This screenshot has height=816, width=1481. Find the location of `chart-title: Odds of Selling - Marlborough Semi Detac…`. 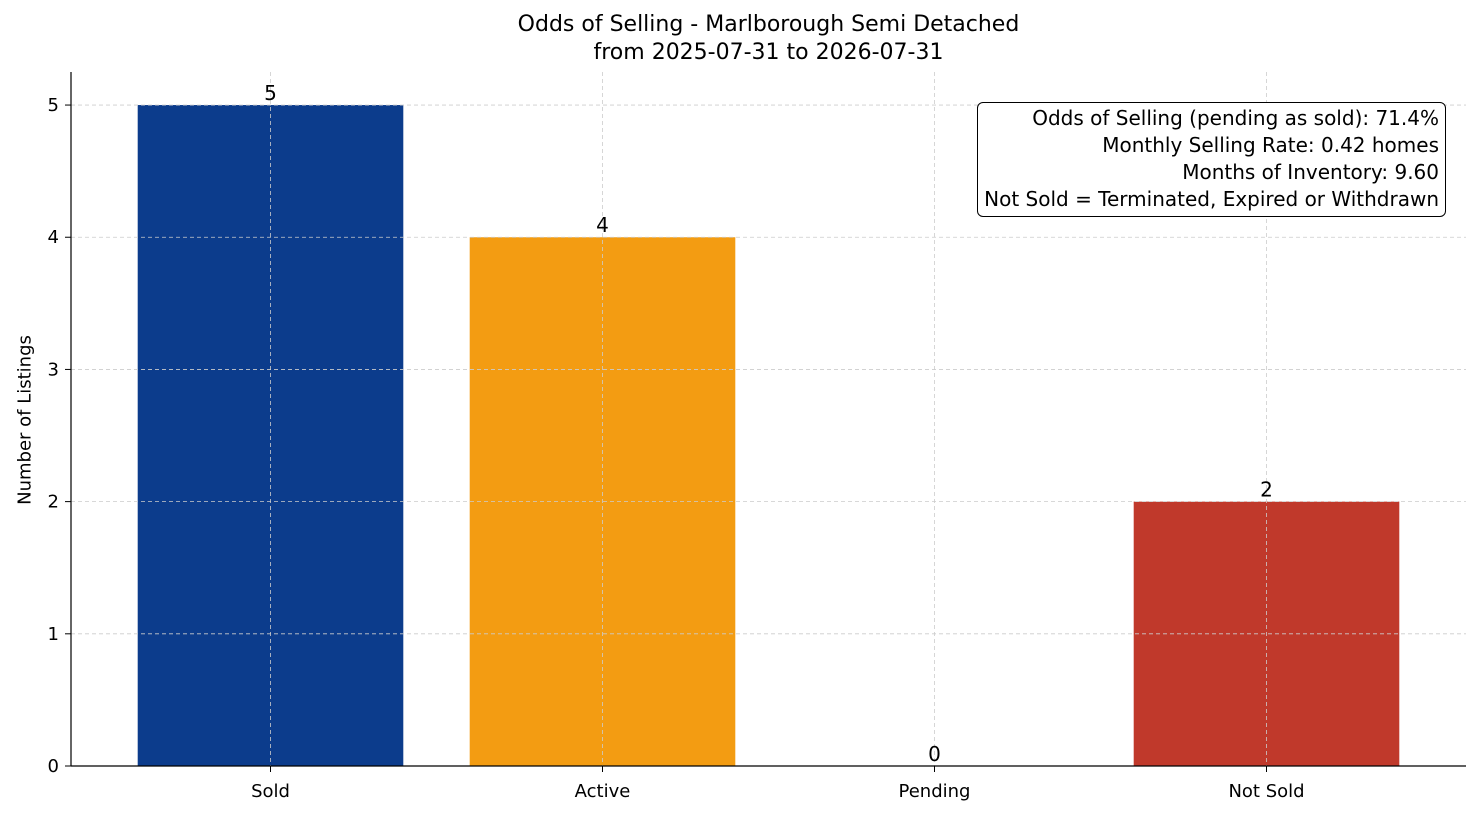

chart-title: Odds of Selling - Marlborough Semi Detac… is located at coordinates (768, 24).